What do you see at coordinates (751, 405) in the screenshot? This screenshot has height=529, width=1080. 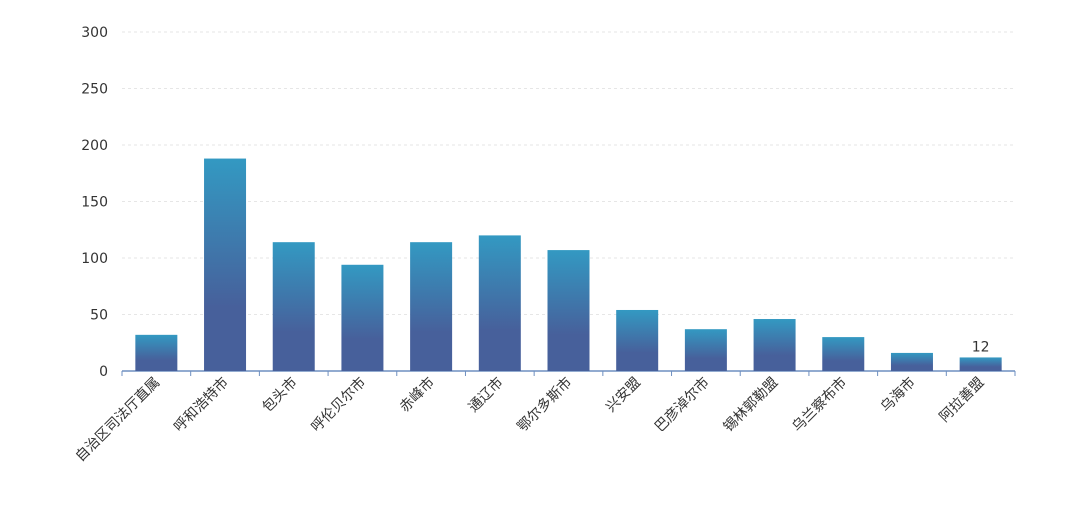 I see `x-tick-label: 锡林郭勒盟` at bounding box center [751, 405].